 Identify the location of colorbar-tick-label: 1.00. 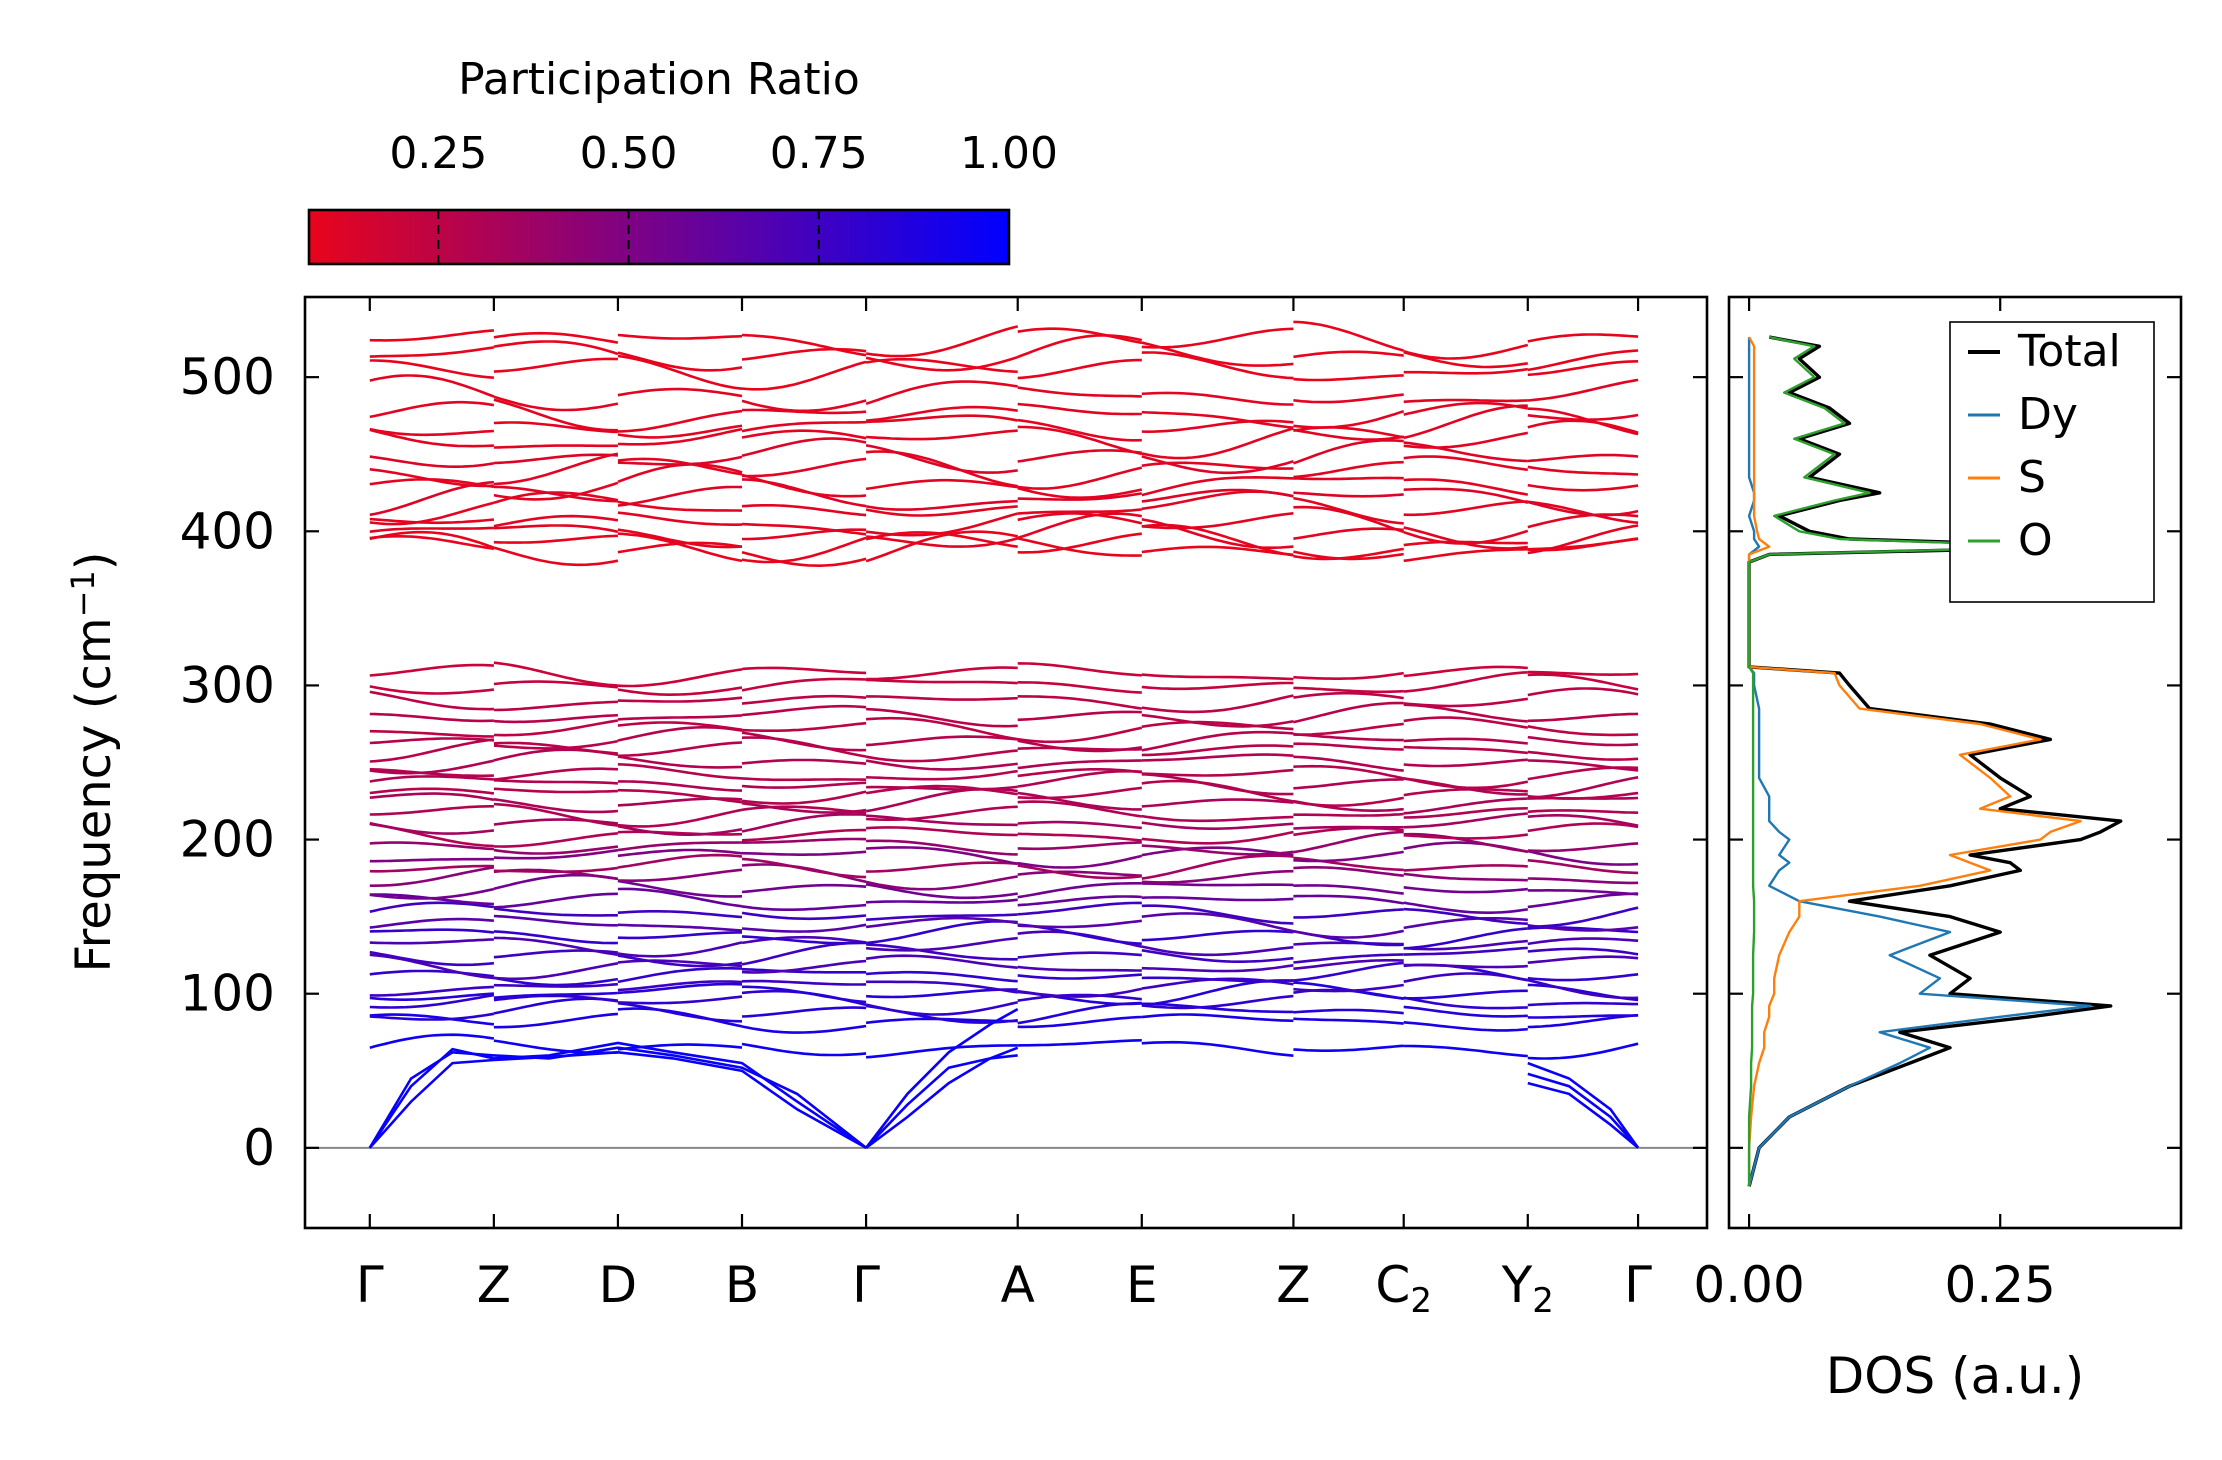
(1009, 153).